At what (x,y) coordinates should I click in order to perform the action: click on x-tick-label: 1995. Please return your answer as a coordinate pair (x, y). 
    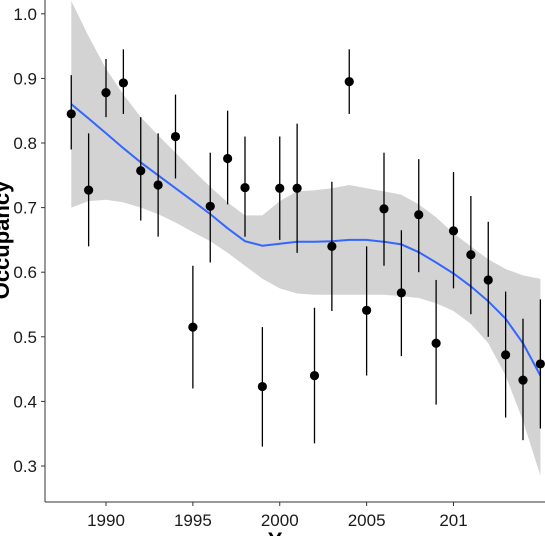
    Looking at the image, I should click on (193, 520).